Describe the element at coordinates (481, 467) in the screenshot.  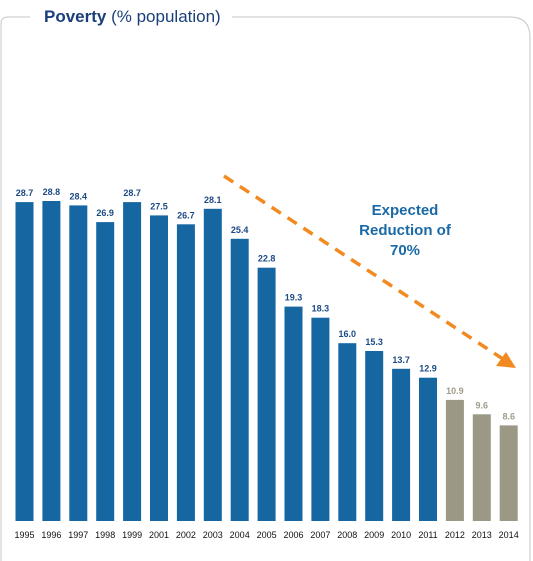
I see `bar-2013` at that location.